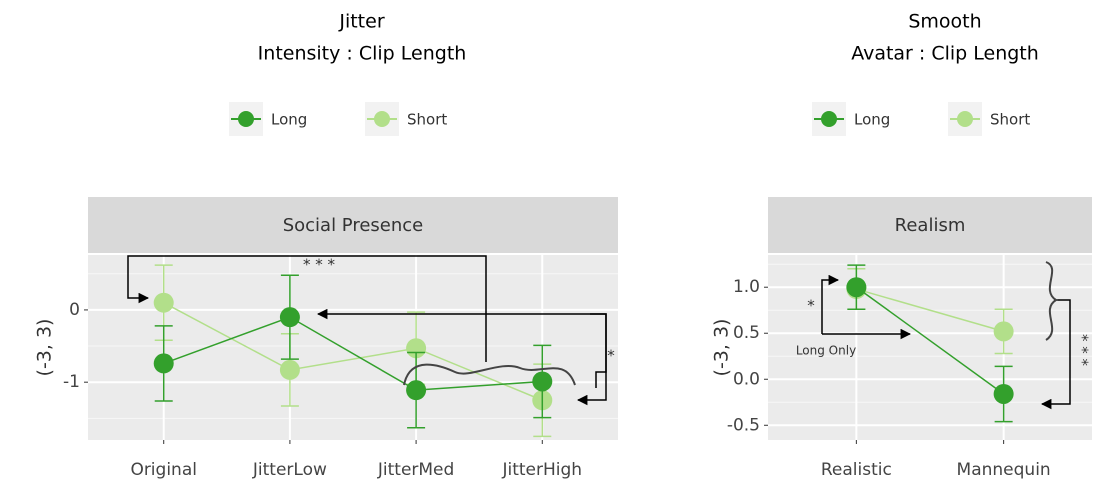  Describe the element at coordinates (1004, 470) in the screenshot. I see `x-tick-label: Mannequin` at that location.